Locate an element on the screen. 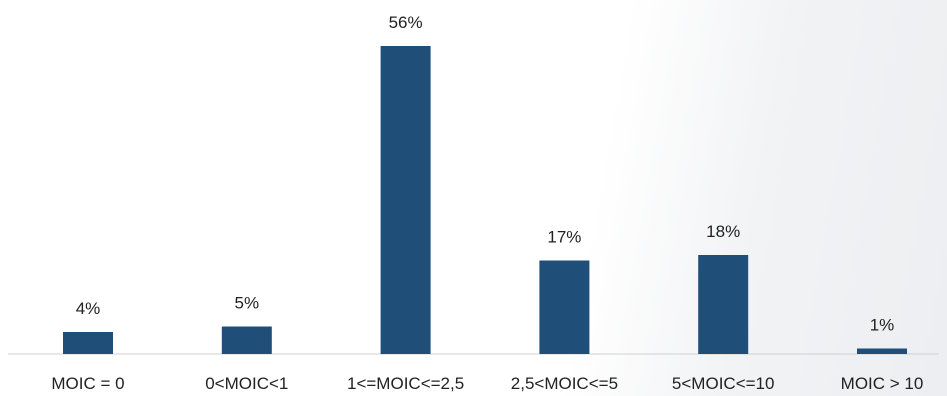 This screenshot has height=396, width=947. value-label-3: 17% is located at coordinates (564, 237).